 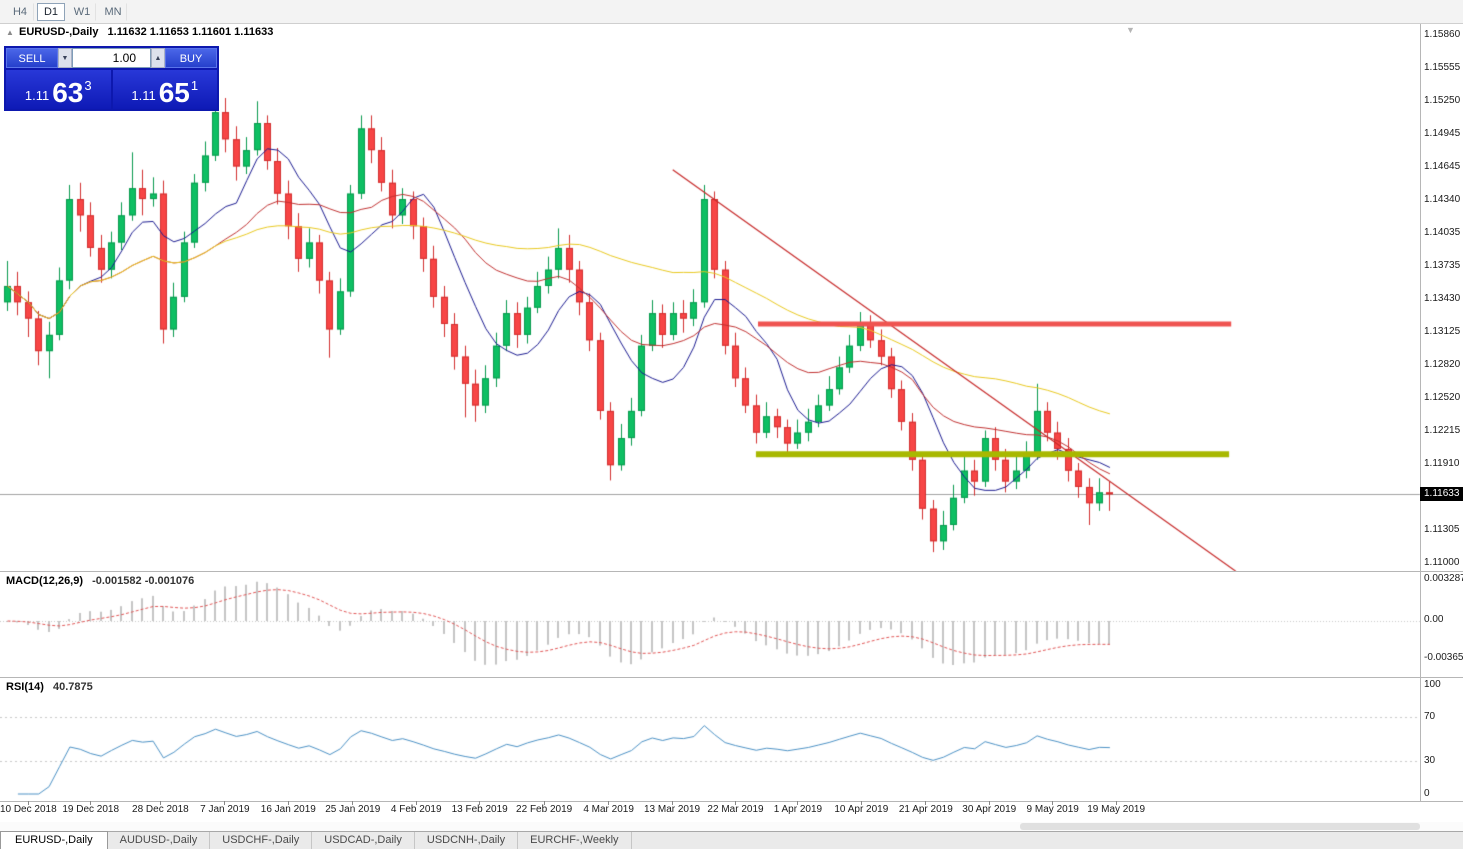 What do you see at coordinates (82, 11) in the screenshot?
I see `timeframe-button-w1: W1` at bounding box center [82, 11].